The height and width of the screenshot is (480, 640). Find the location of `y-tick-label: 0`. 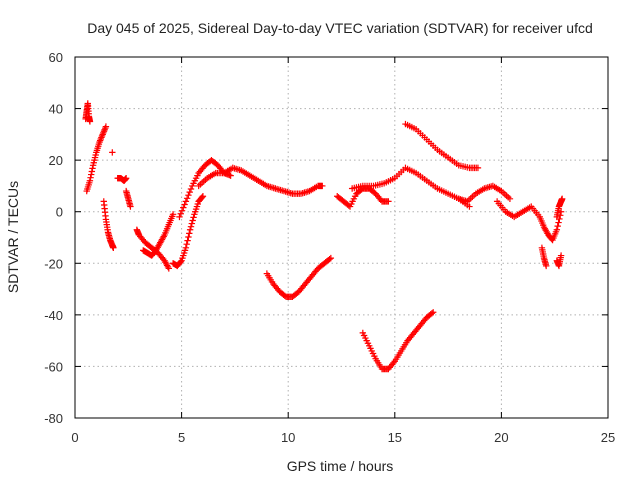

y-tick-label: 0 is located at coordinates (59, 212).